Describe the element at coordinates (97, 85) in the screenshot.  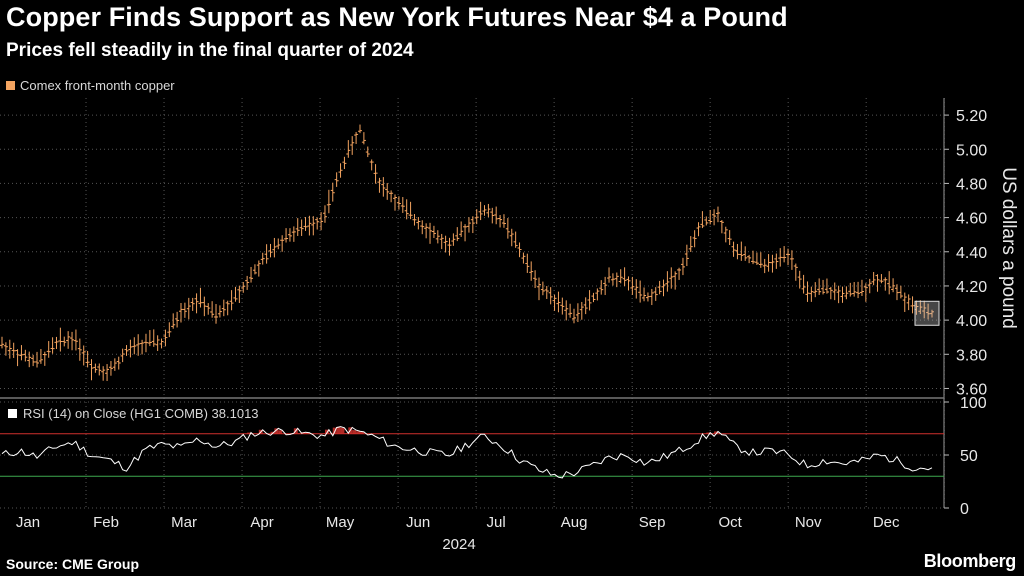
I see `legend-label: Comex front-month copper` at that location.